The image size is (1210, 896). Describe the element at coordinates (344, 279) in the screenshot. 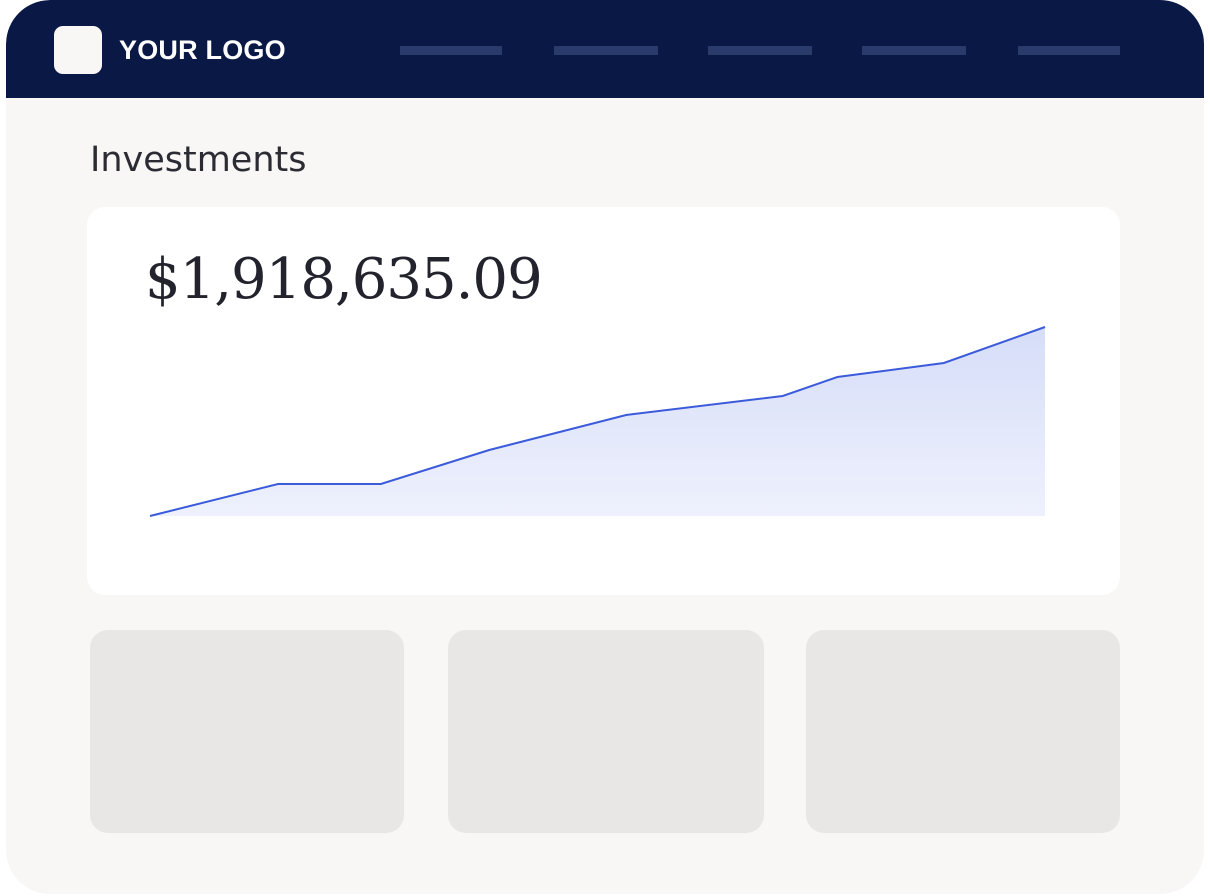

I see `total-amount: $1,918,635.09` at that location.